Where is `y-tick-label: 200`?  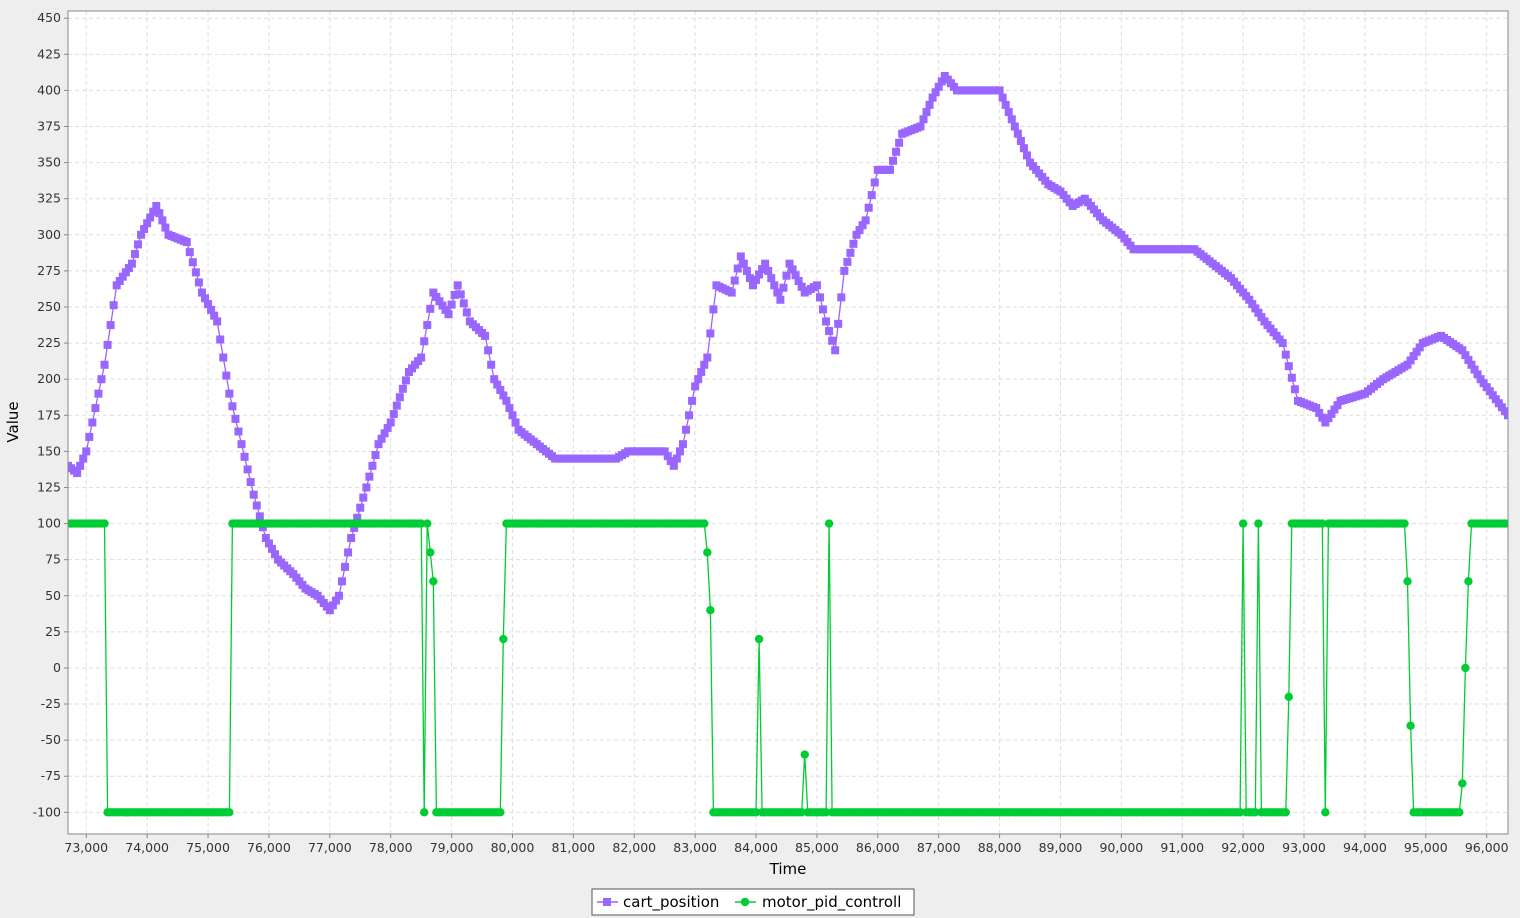 y-tick-label: 200 is located at coordinates (49, 378).